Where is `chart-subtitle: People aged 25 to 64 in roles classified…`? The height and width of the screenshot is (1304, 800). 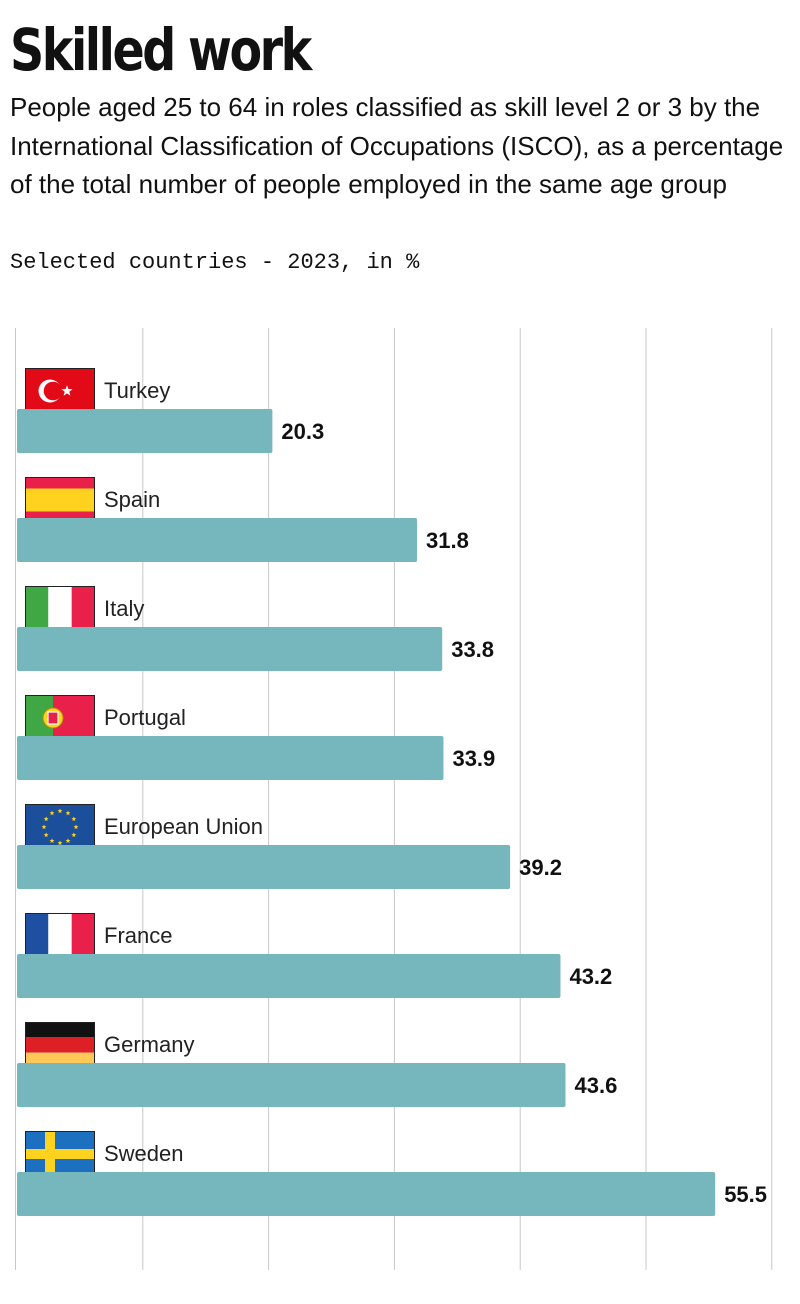 chart-subtitle: People aged 25 to 64 in roles classified… is located at coordinates (397, 145).